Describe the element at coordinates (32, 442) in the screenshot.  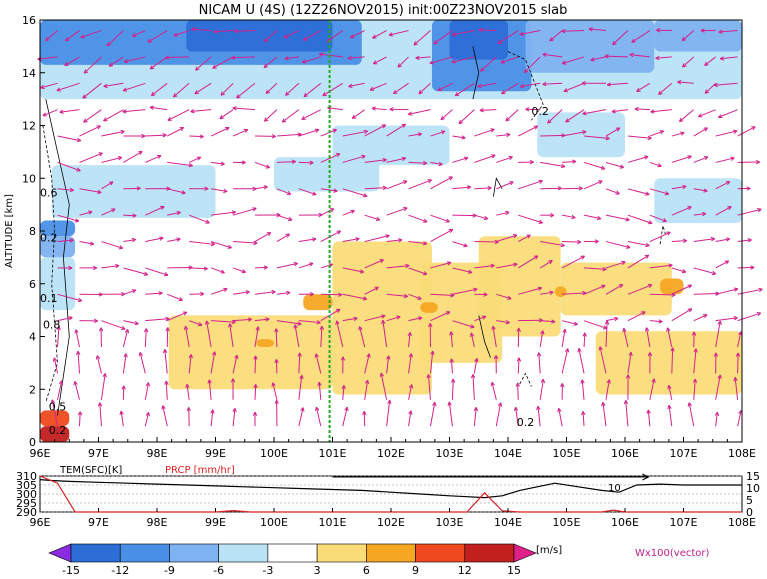
I see `main-y-label-0: 0` at that location.